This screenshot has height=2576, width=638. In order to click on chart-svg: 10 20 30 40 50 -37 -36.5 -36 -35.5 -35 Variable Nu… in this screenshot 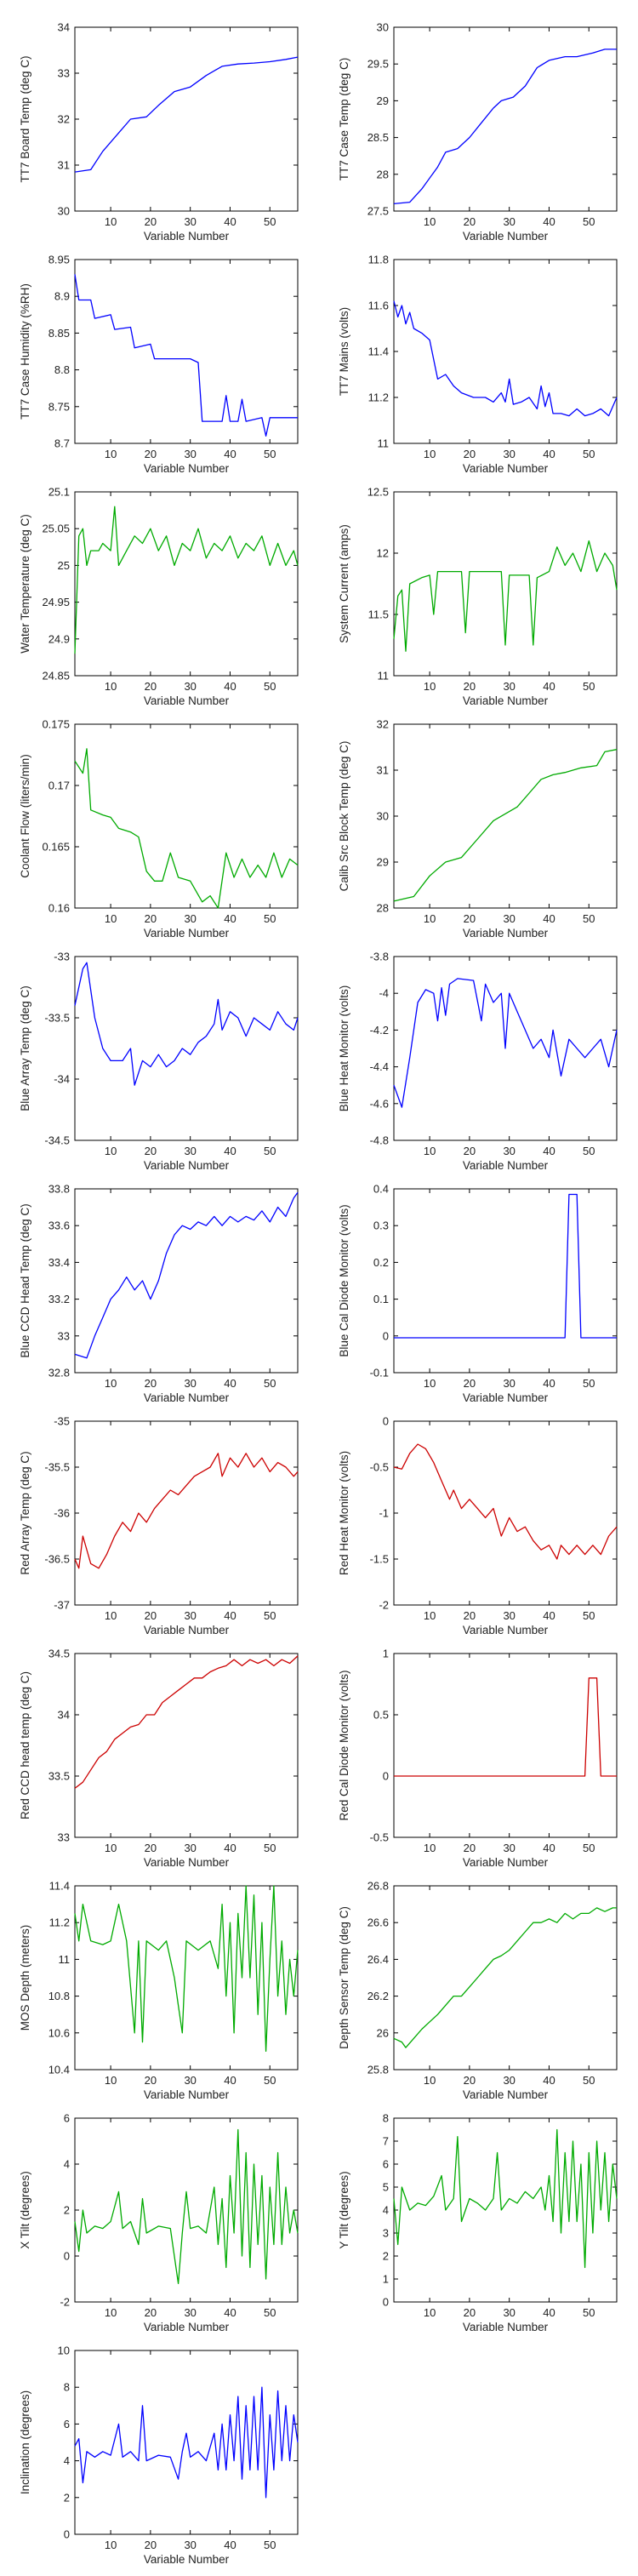, I will do `click(159, 1525)`.